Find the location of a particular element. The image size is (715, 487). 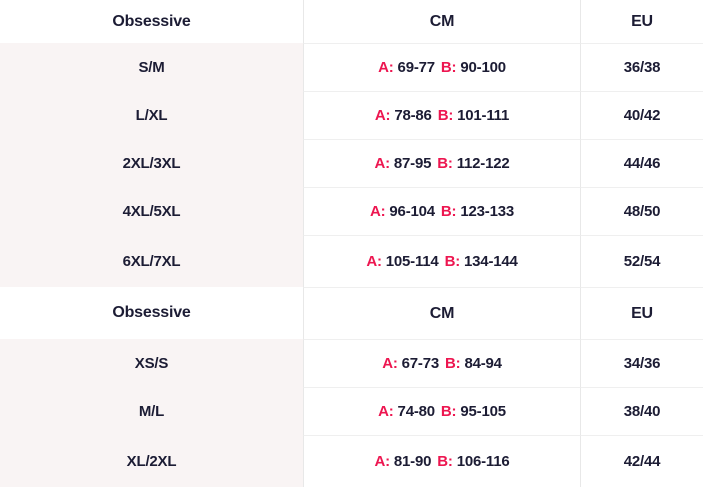

table-row: 4XL/5XL A: 96-104 B: 123-133 48/50 is located at coordinates (351, 211).